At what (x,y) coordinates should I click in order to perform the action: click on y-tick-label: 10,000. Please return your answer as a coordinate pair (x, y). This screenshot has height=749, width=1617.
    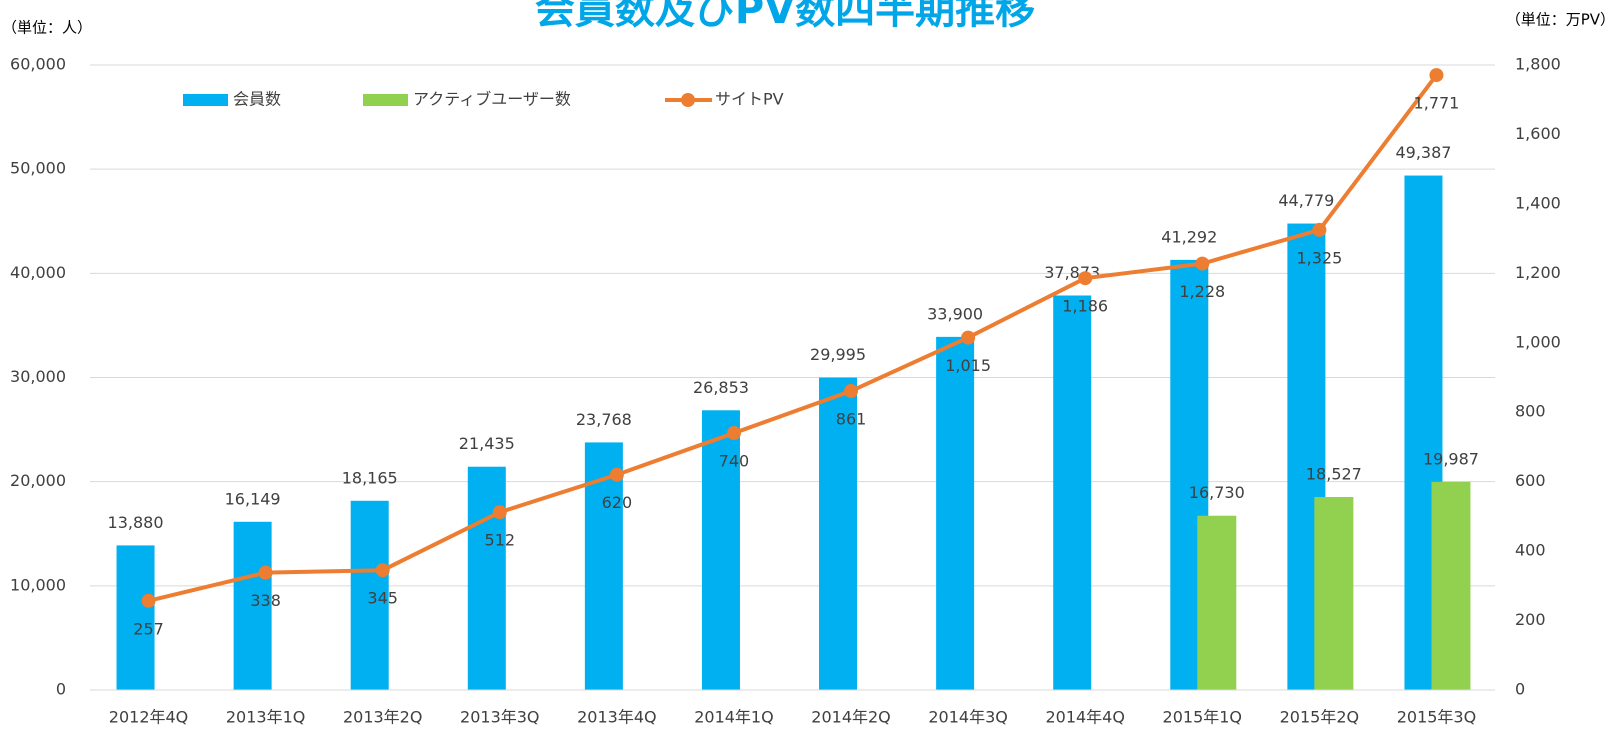
    Looking at the image, I should click on (38, 584).